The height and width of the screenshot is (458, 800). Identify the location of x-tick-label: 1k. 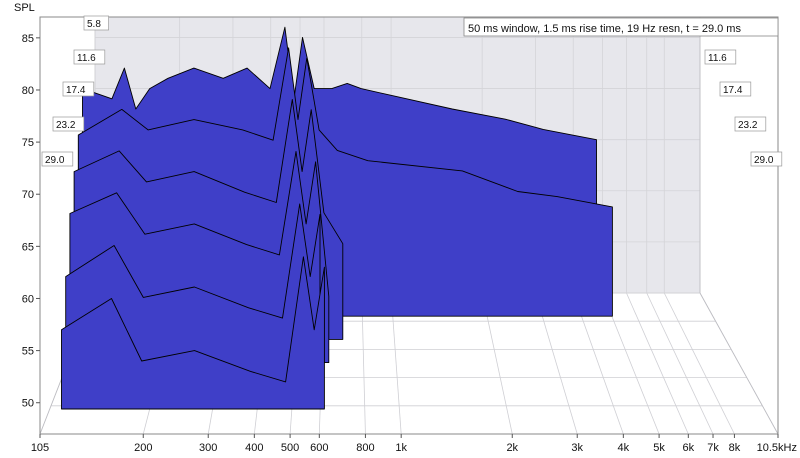
(401, 448).